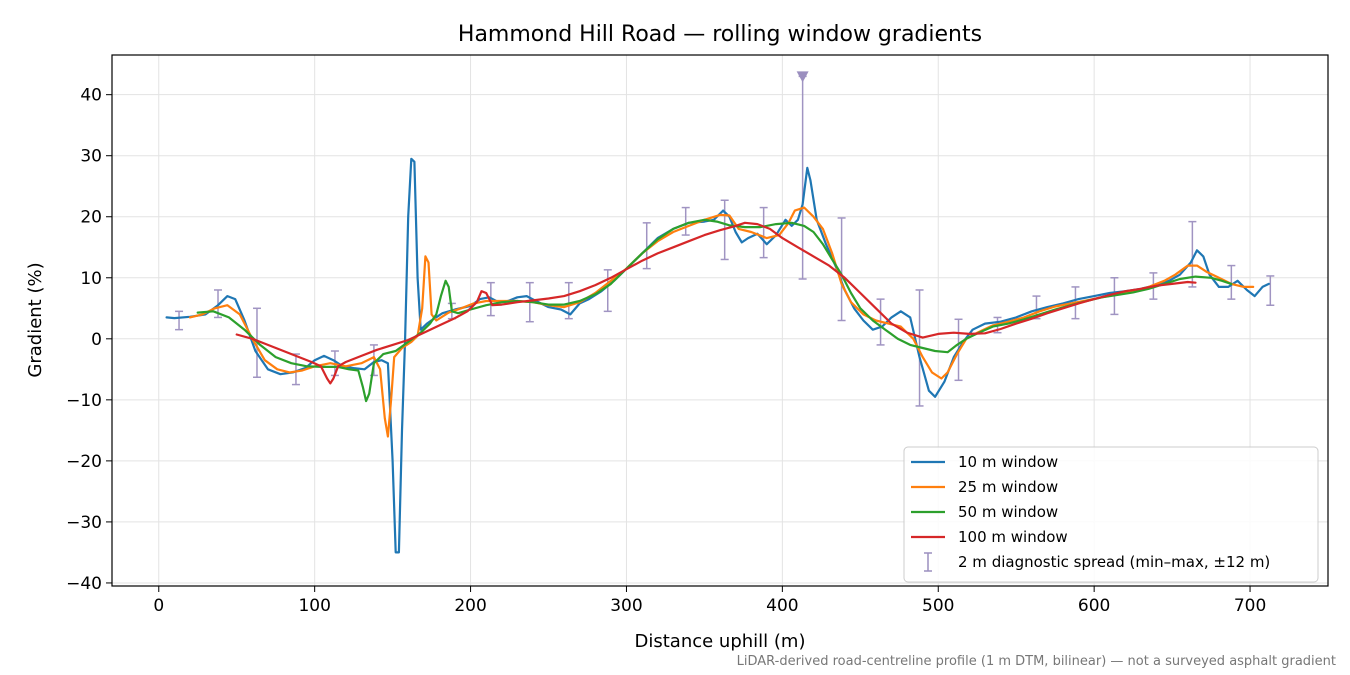 The image size is (1350, 675). I want to click on x-tick-label: 200, so click(470, 606).